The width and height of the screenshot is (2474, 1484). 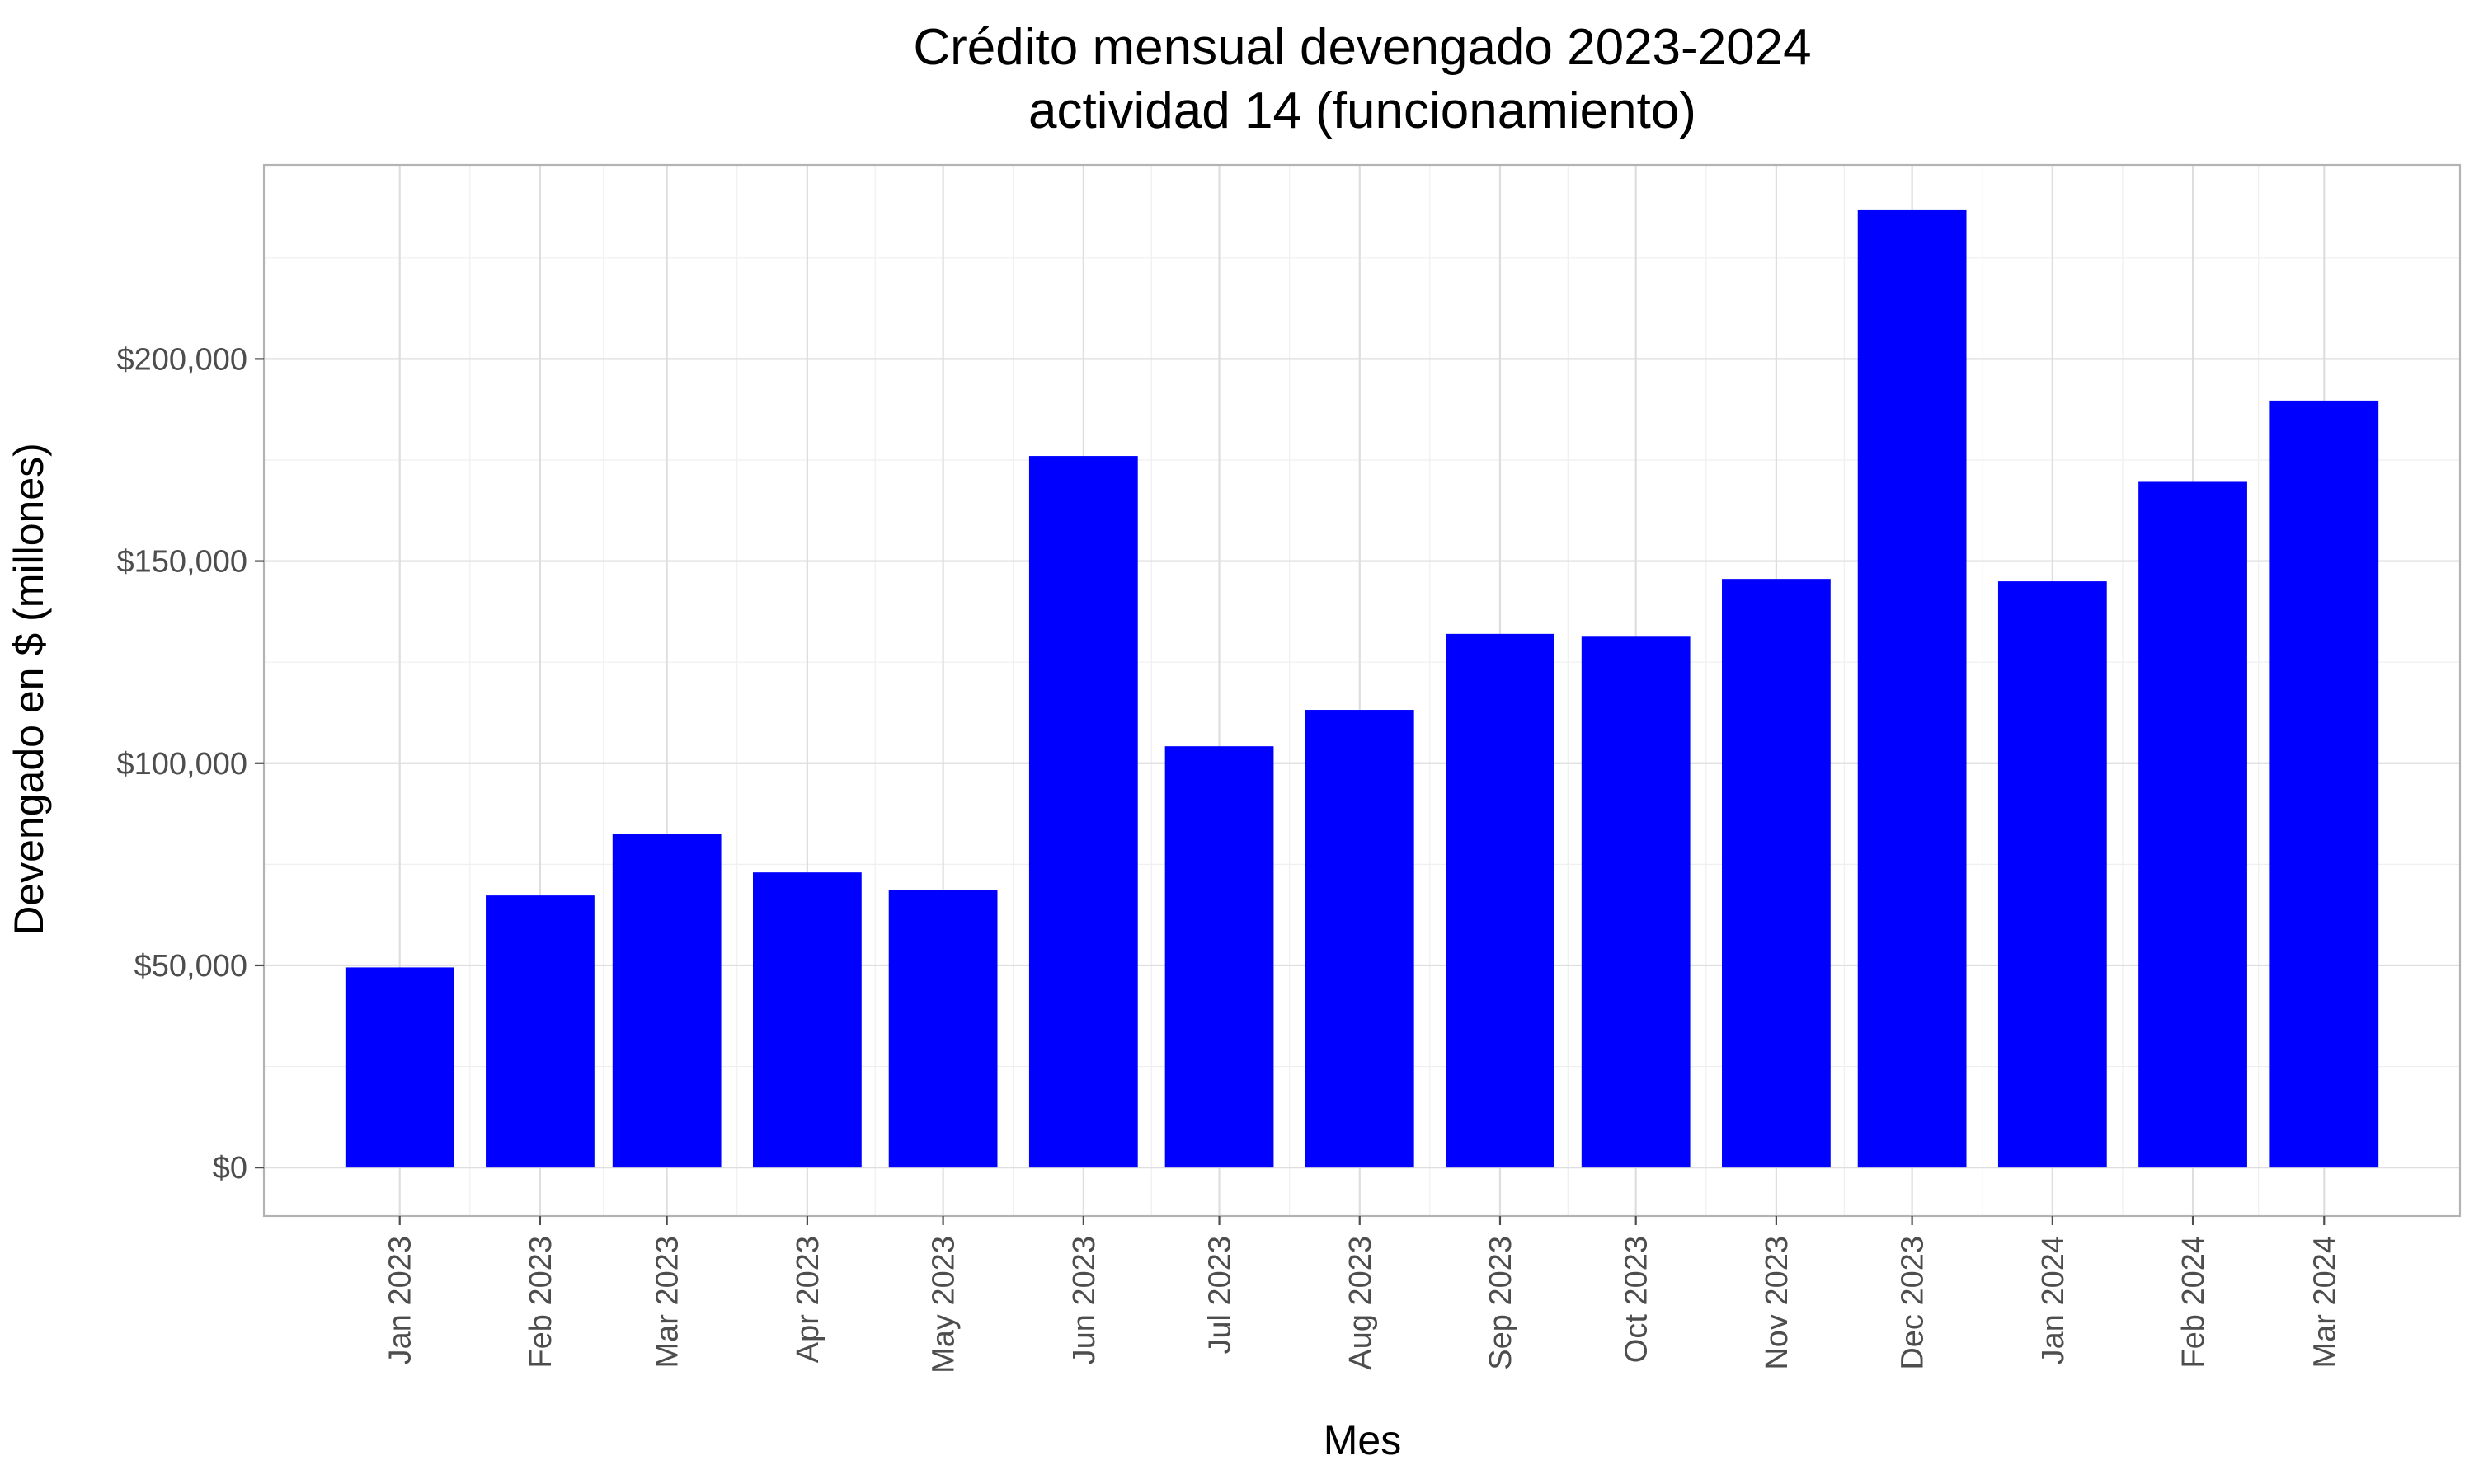 What do you see at coordinates (230, 1168) in the screenshot?
I see `y-tick-label: $0` at bounding box center [230, 1168].